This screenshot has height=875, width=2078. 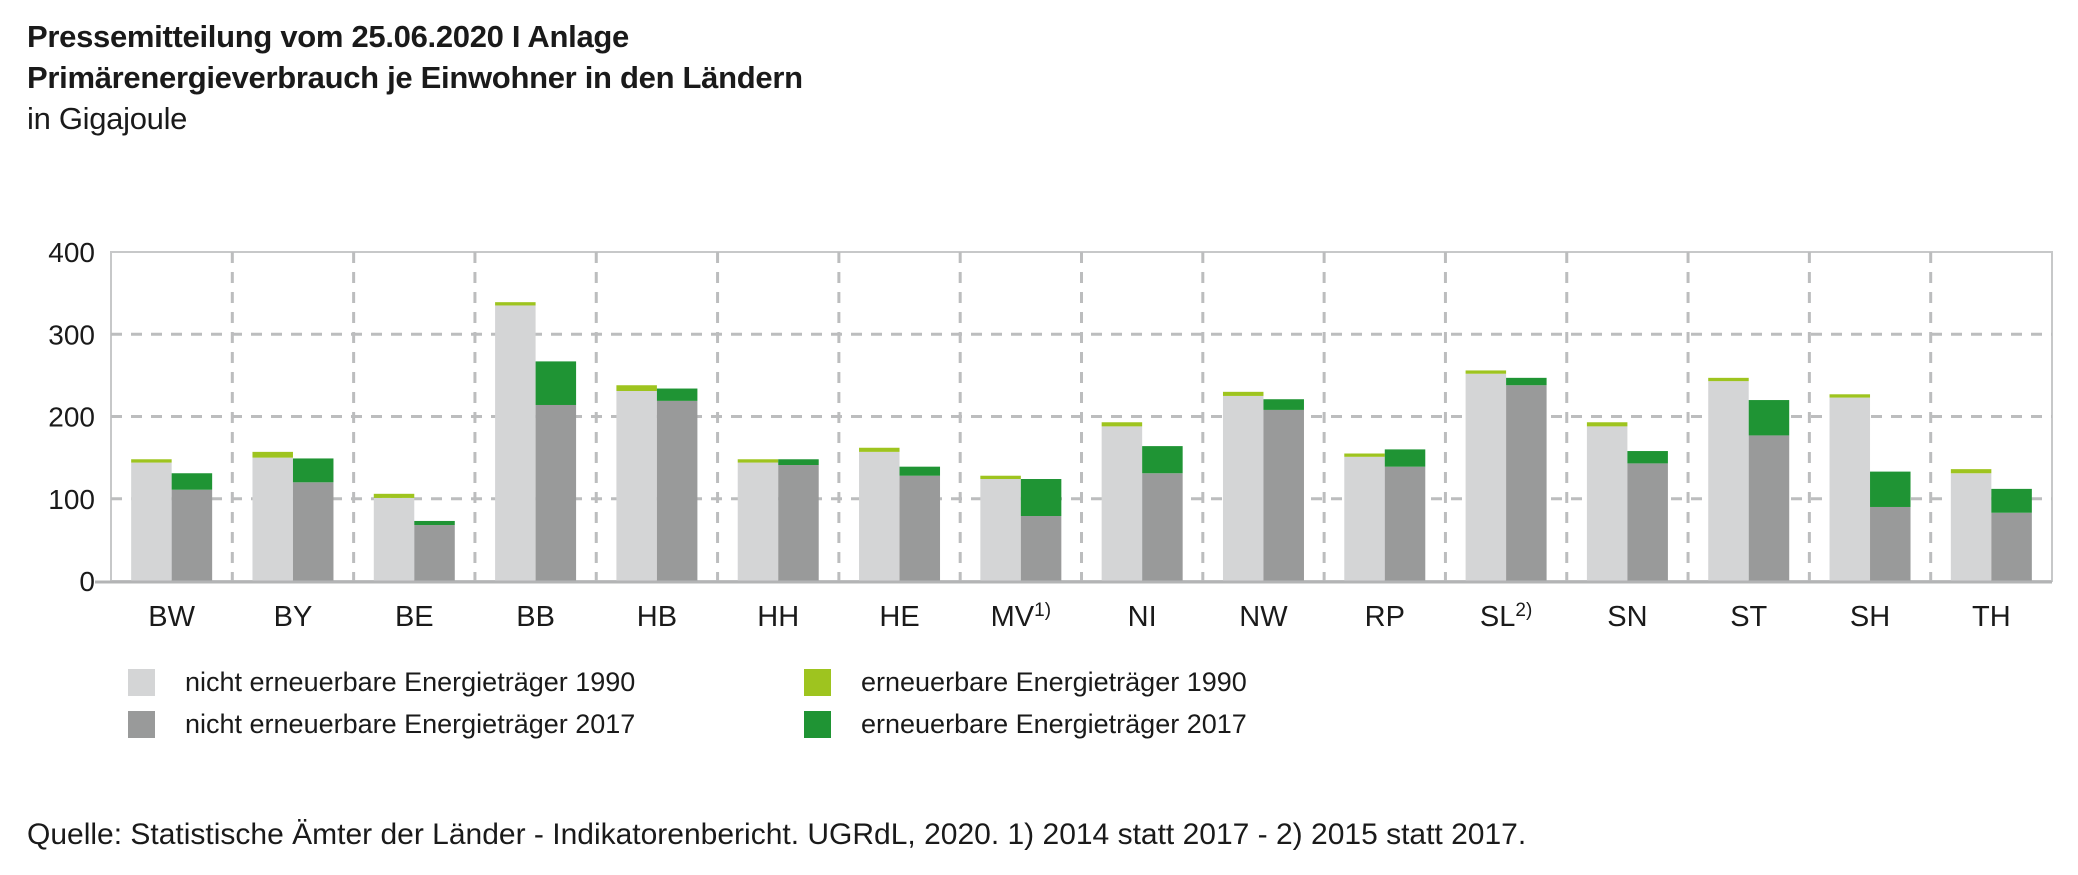 I want to click on y-tick-label: 300, so click(x=71, y=334).